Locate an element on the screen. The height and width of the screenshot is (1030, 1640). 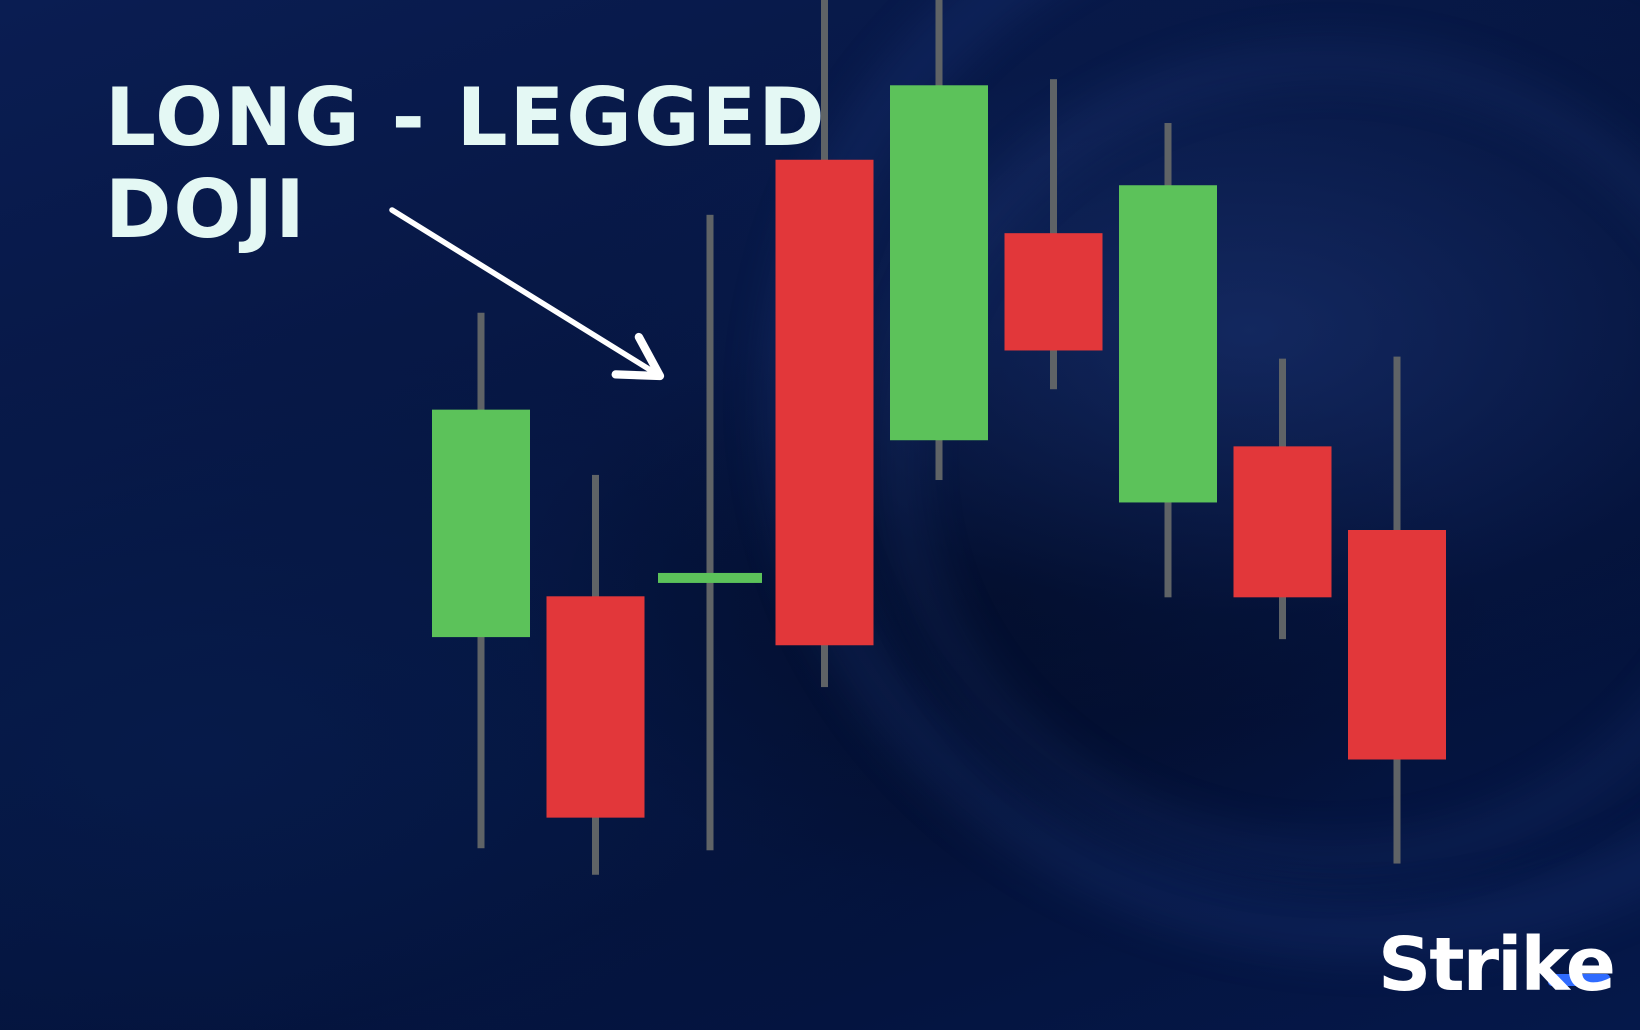
arrow-pointer-icon is located at coordinates (527, 294).